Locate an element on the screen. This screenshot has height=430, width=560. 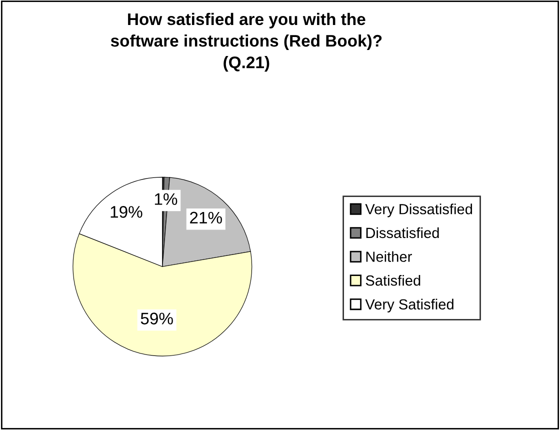
data-label: 21% is located at coordinates (206, 218).